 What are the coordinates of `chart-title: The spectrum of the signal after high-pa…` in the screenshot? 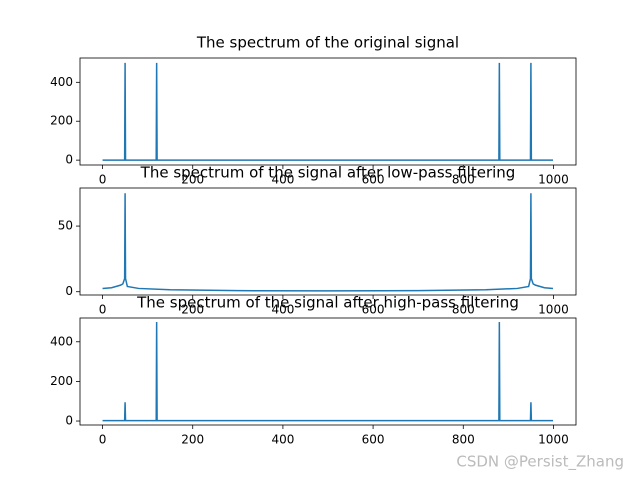 It's located at (327, 303).